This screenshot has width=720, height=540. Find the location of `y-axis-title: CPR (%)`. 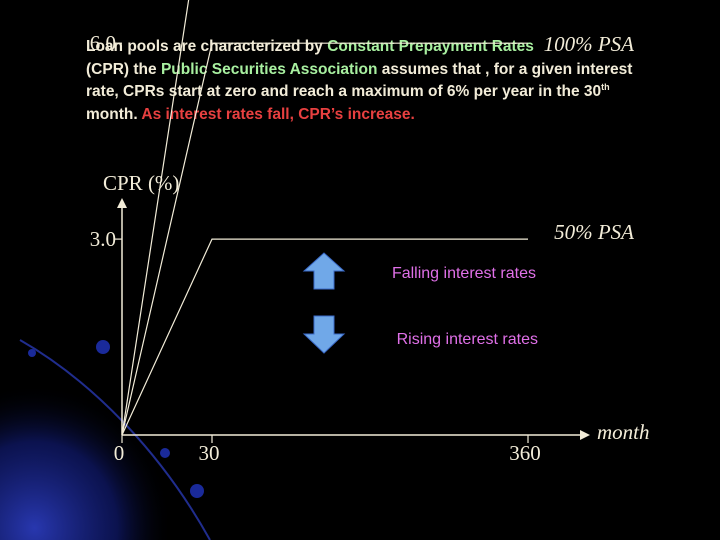

y-axis-title: CPR (%) is located at coordinates (141, 183).